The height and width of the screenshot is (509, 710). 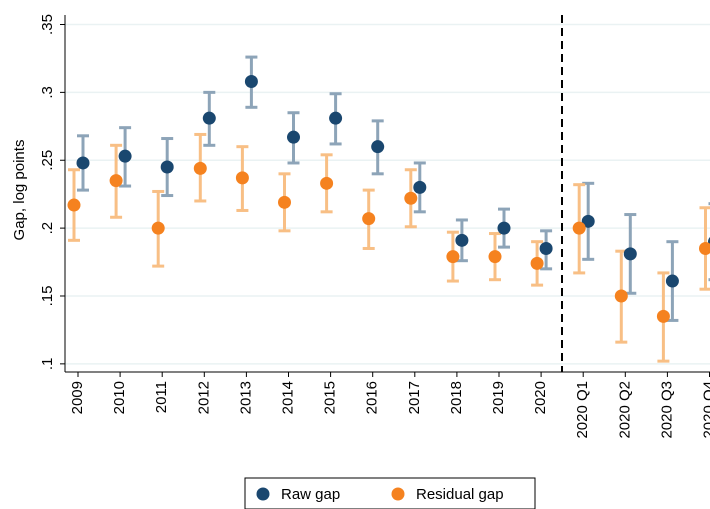 I want to click on x-tick-label: 2020 Q4, so click(x=705, y=410).